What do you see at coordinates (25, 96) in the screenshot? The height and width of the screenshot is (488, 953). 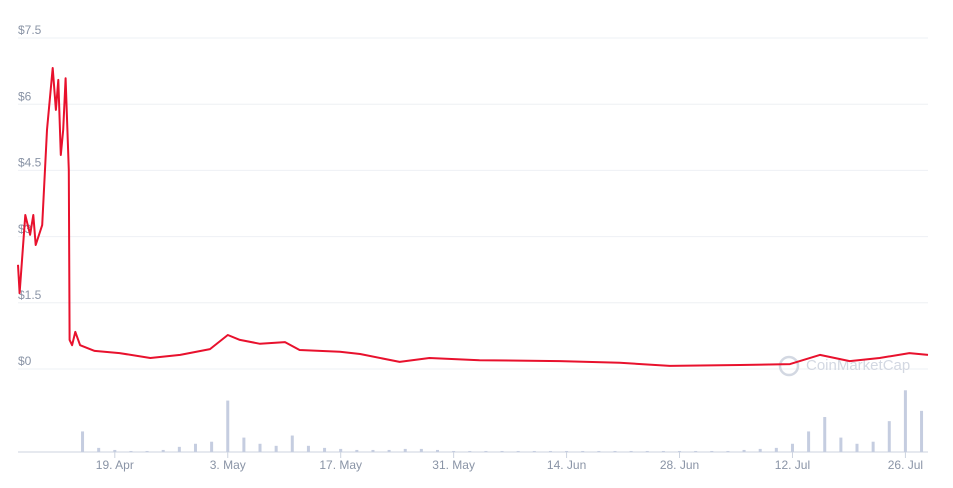 I see `y-tick-label: $6` at bounding box center [25, 96].